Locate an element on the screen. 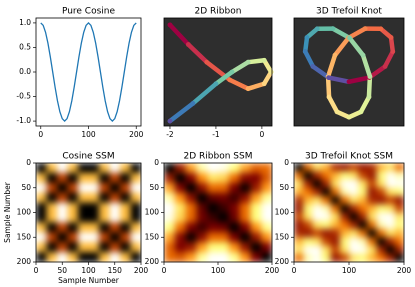 The width and height of the screenshot is (415, 287). y-tick-label: 200 is located at coordinates (24, 261).